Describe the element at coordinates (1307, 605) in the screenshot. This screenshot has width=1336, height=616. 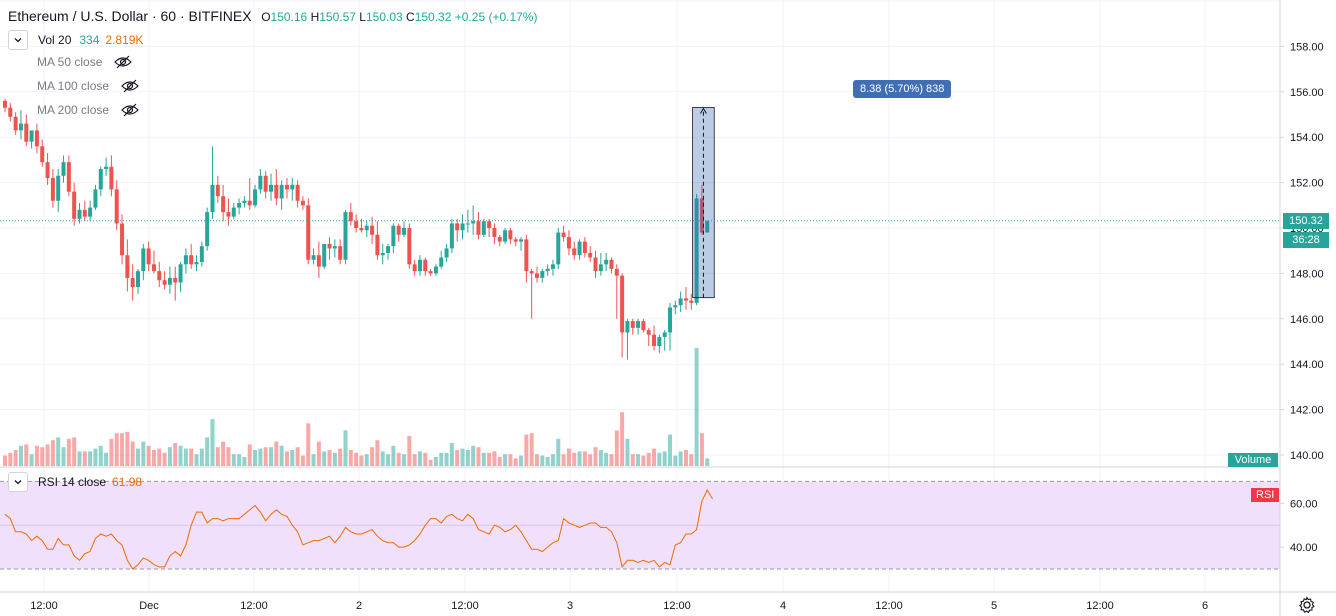
I see `gear-icon` at that location.